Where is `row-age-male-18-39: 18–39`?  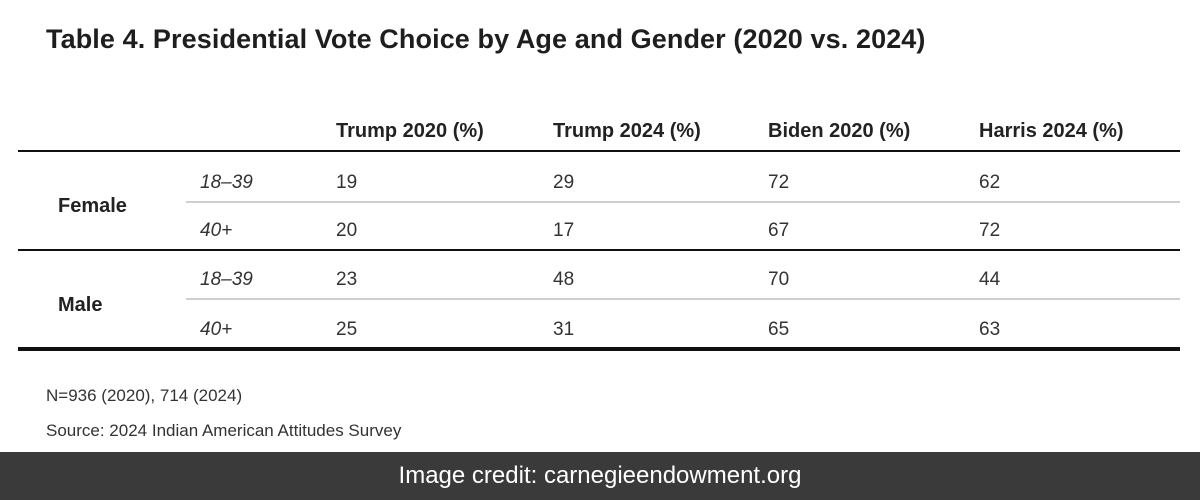
row-age-male-18-39: 18–39 is located at coordinates (226, 279).